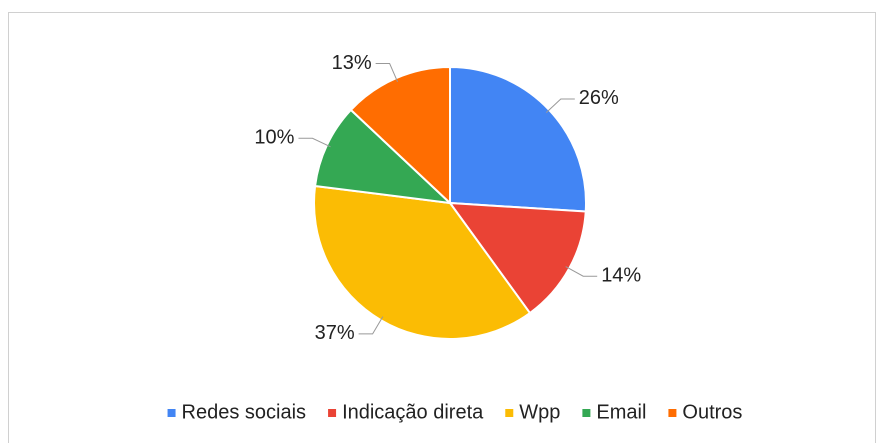 This screenshot has height=443, width=877. What do you see at coordinates (621, 276) in the screenshot?
I see `data-label: 14%` at bounding box center [621, 276].